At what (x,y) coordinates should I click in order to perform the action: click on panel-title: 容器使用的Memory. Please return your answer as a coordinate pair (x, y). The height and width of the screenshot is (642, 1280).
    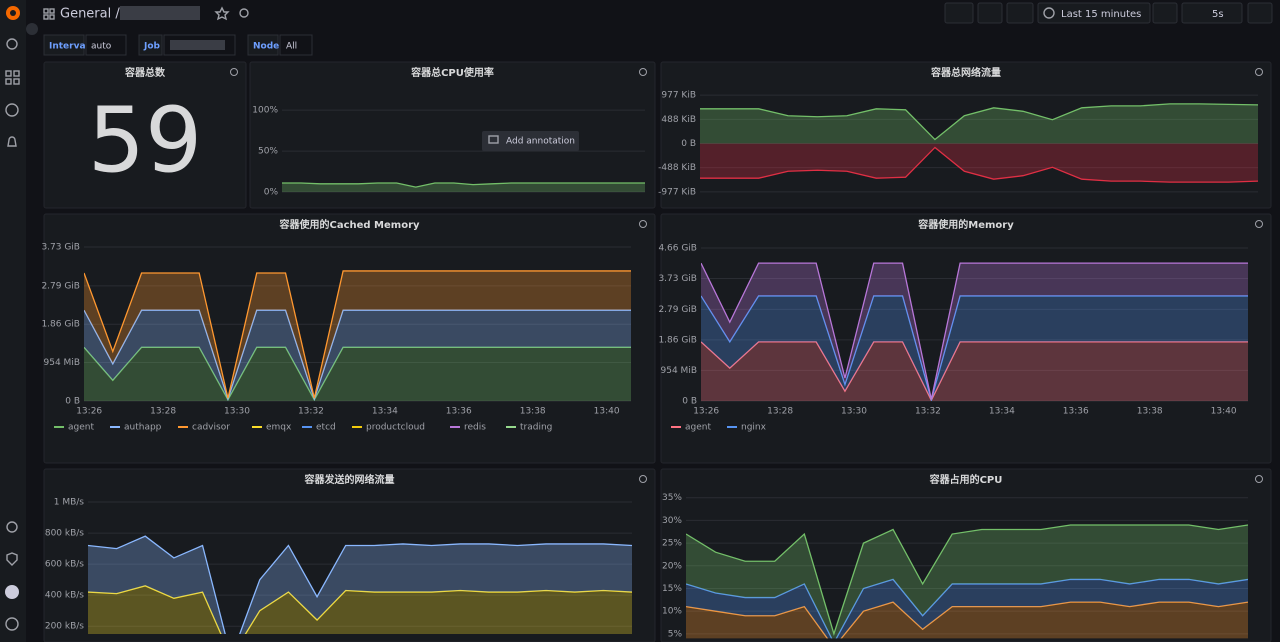
    Looking at the image, I should click on (965, 224).